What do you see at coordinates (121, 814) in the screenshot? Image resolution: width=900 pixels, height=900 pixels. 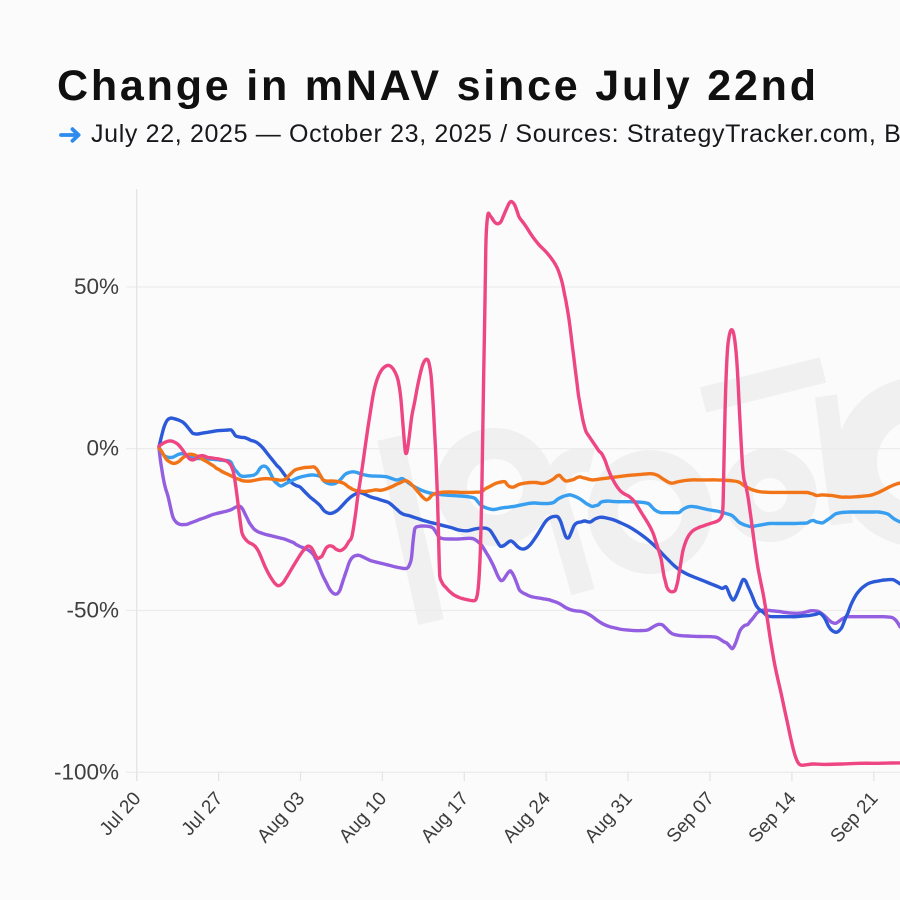 I see `svg-text: Jul 20` at bounding box center [121, 814].